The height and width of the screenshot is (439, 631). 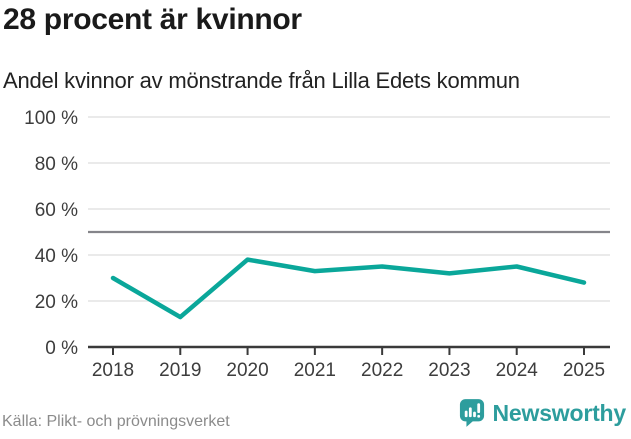 I want to click on svg-text: 2020, so click(x=247, y=370).